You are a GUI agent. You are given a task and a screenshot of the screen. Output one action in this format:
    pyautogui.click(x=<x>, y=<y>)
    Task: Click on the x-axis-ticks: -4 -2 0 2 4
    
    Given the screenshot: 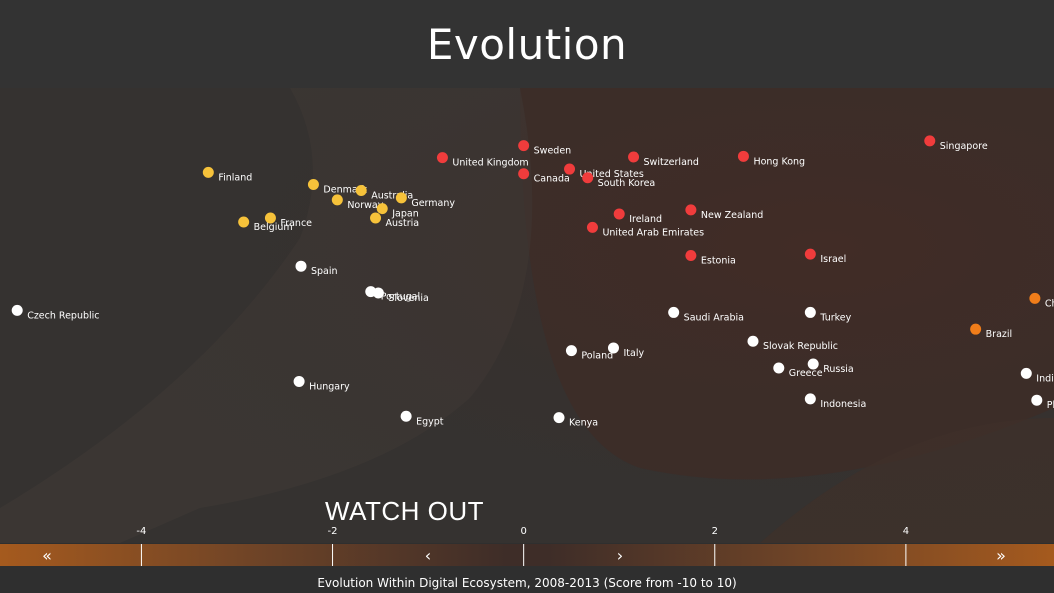 What is the action you would take?
    pyautogui.click(x=522, y=531)
    